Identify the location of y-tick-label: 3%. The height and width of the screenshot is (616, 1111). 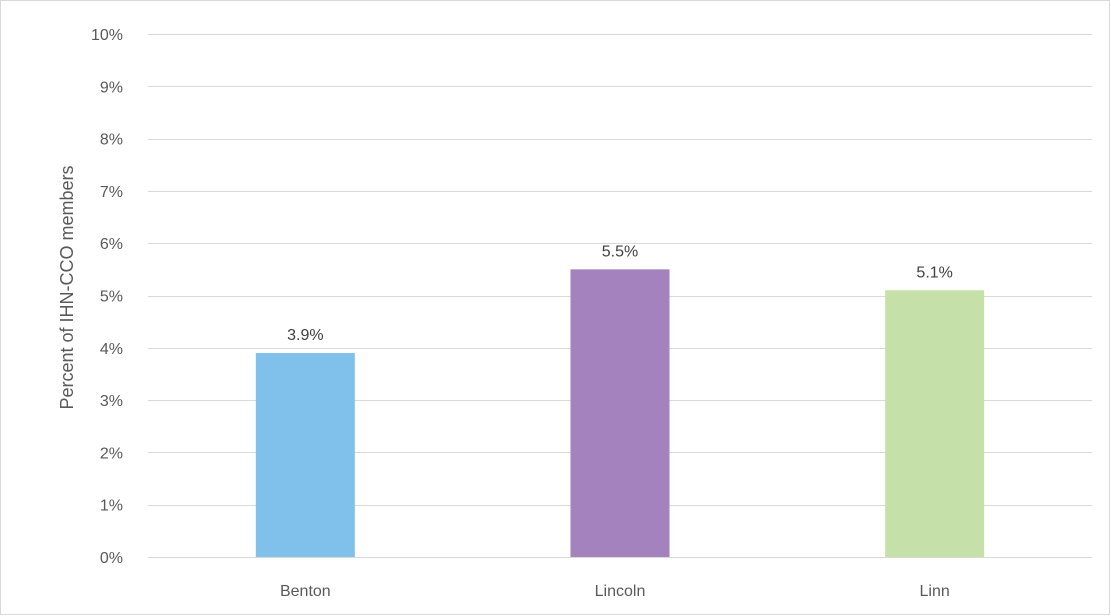
(111, 401).